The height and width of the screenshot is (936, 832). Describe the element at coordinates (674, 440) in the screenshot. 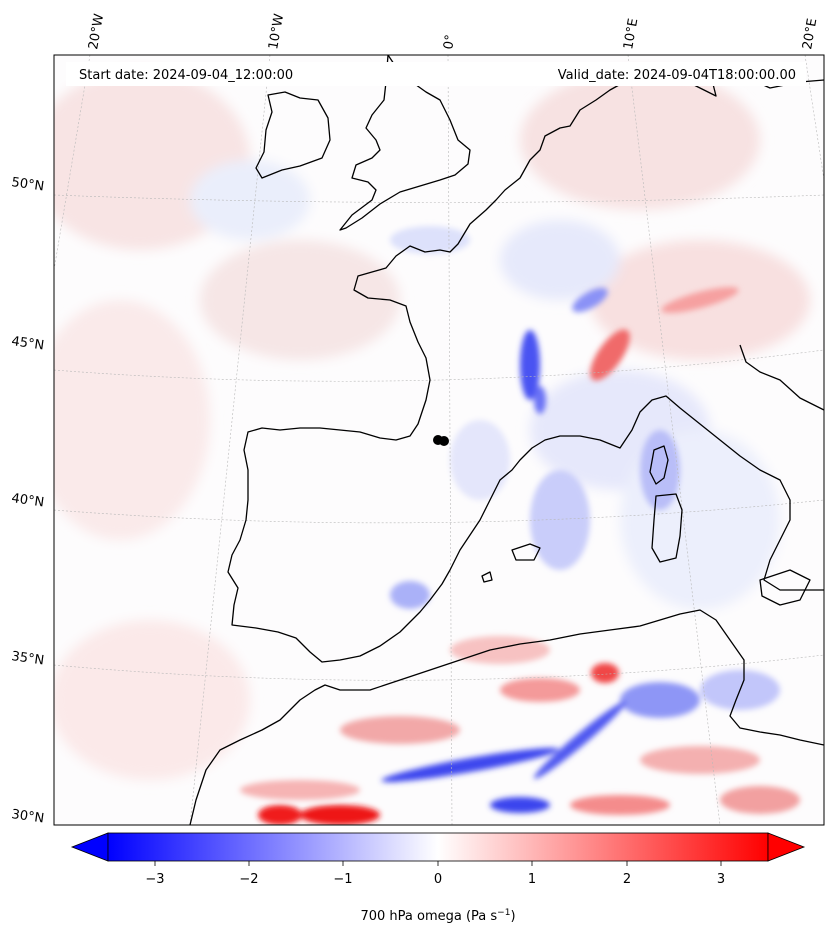

I see `meridian-10e` at that location.